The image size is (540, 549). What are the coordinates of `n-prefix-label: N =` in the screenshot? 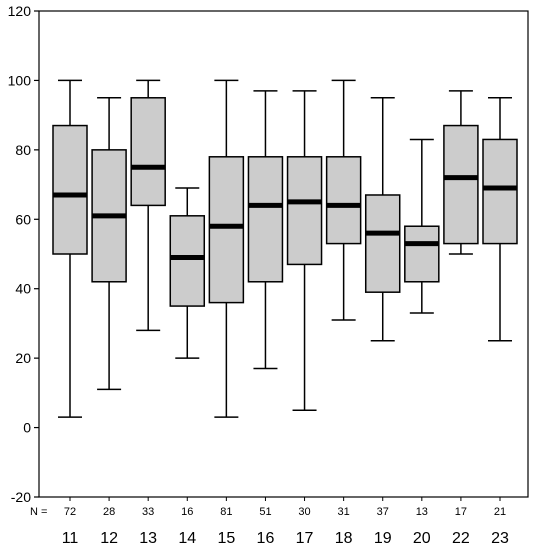 It's located at (38, 512).